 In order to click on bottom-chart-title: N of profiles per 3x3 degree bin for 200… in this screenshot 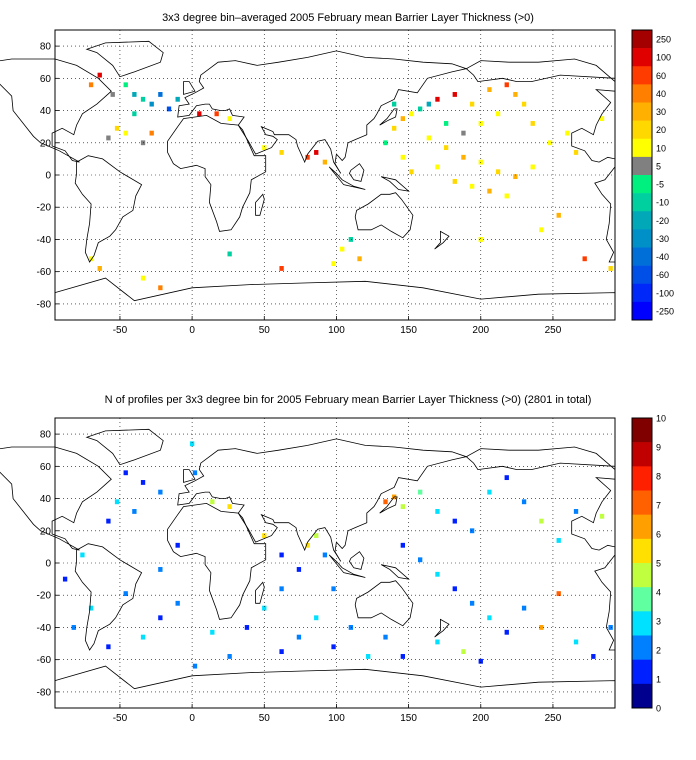, I will do `click(348, 400)`.